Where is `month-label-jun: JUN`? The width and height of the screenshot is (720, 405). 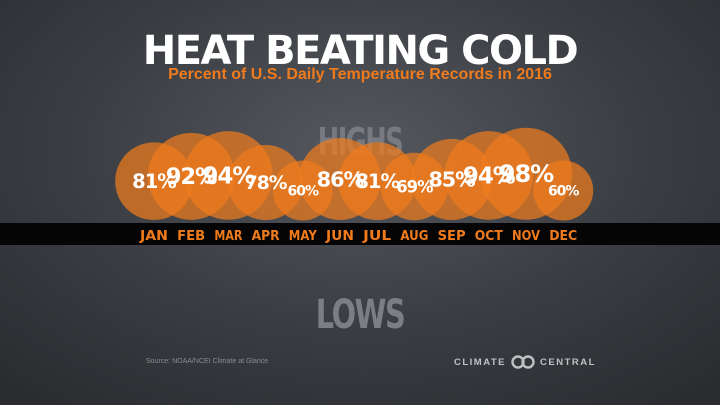
month-label-jun: JUN is located at coordinates (339, 236).